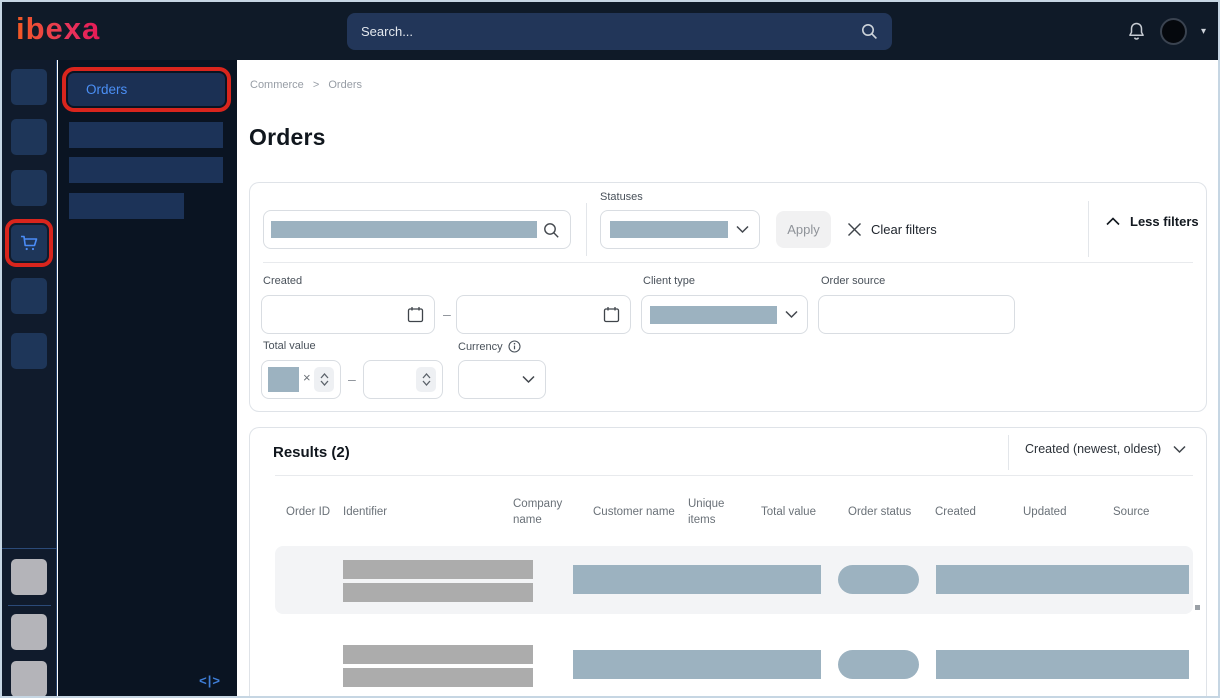 This screenshot has width=1220, height=698. Describe the element at coordinates (301, 379) in the screenshot. I see `total-value-min-input: ×` at that location.